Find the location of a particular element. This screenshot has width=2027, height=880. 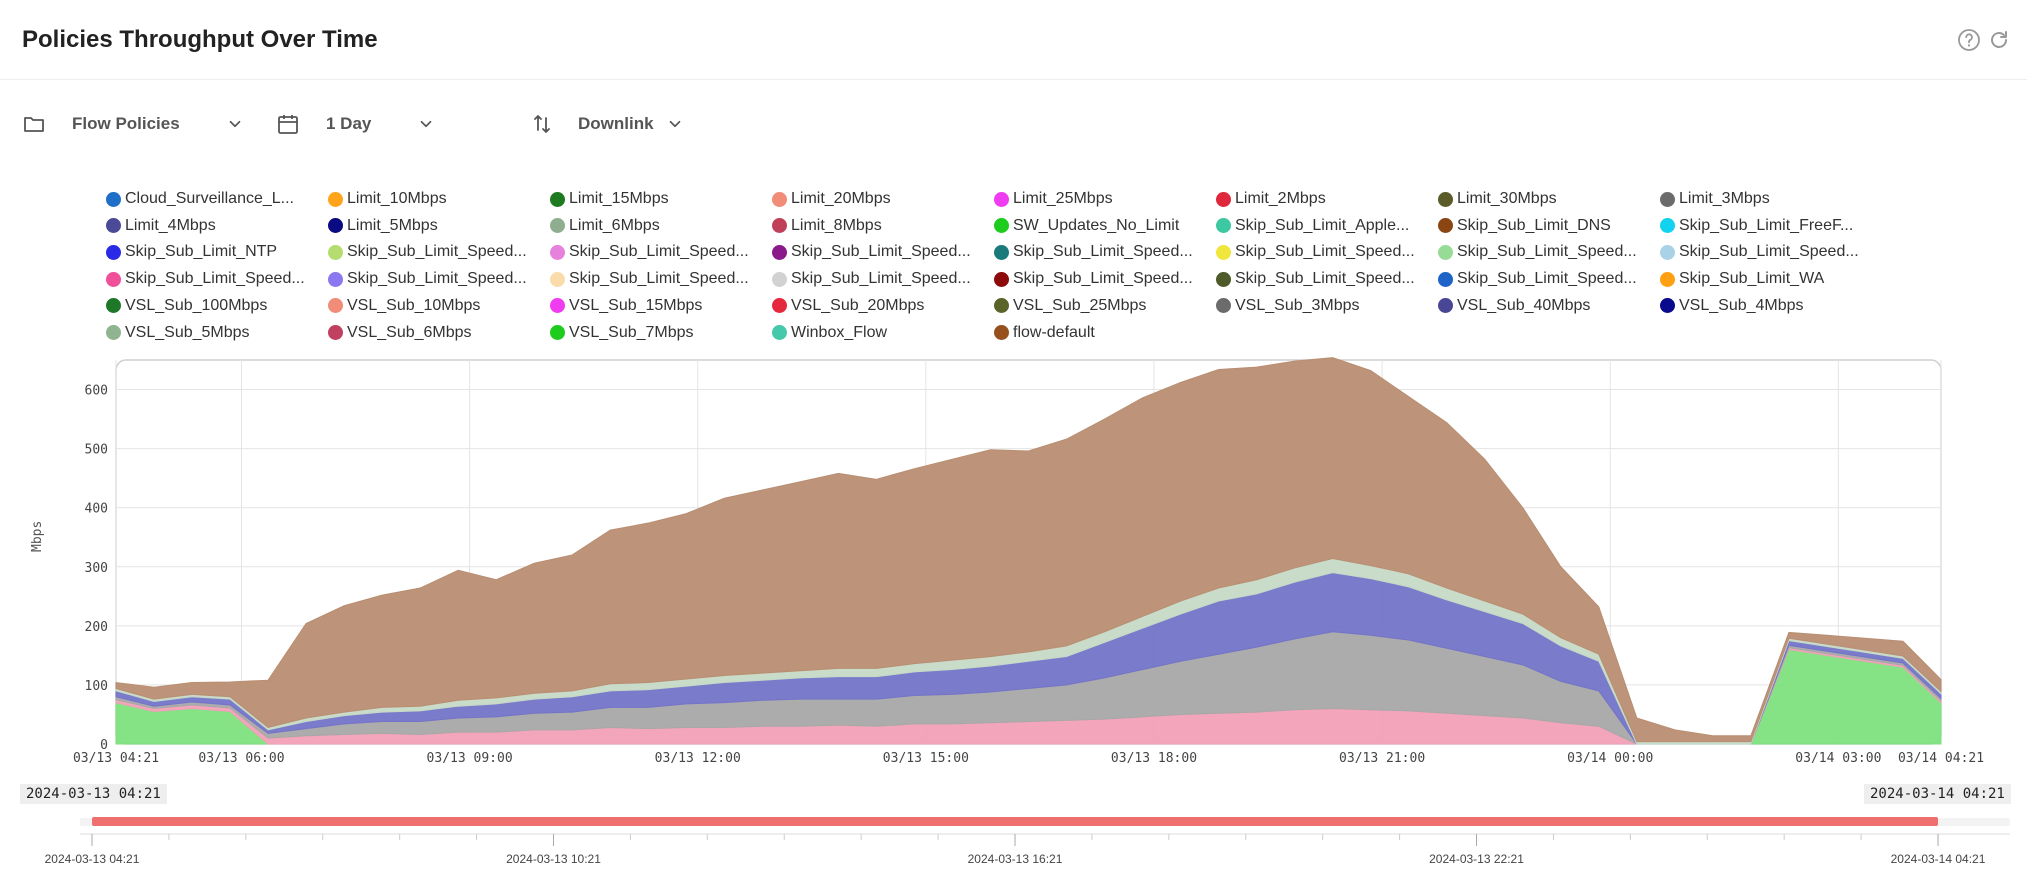

legend-item: VSL_Sub_20Mbps is located at coordinates (848, 306).